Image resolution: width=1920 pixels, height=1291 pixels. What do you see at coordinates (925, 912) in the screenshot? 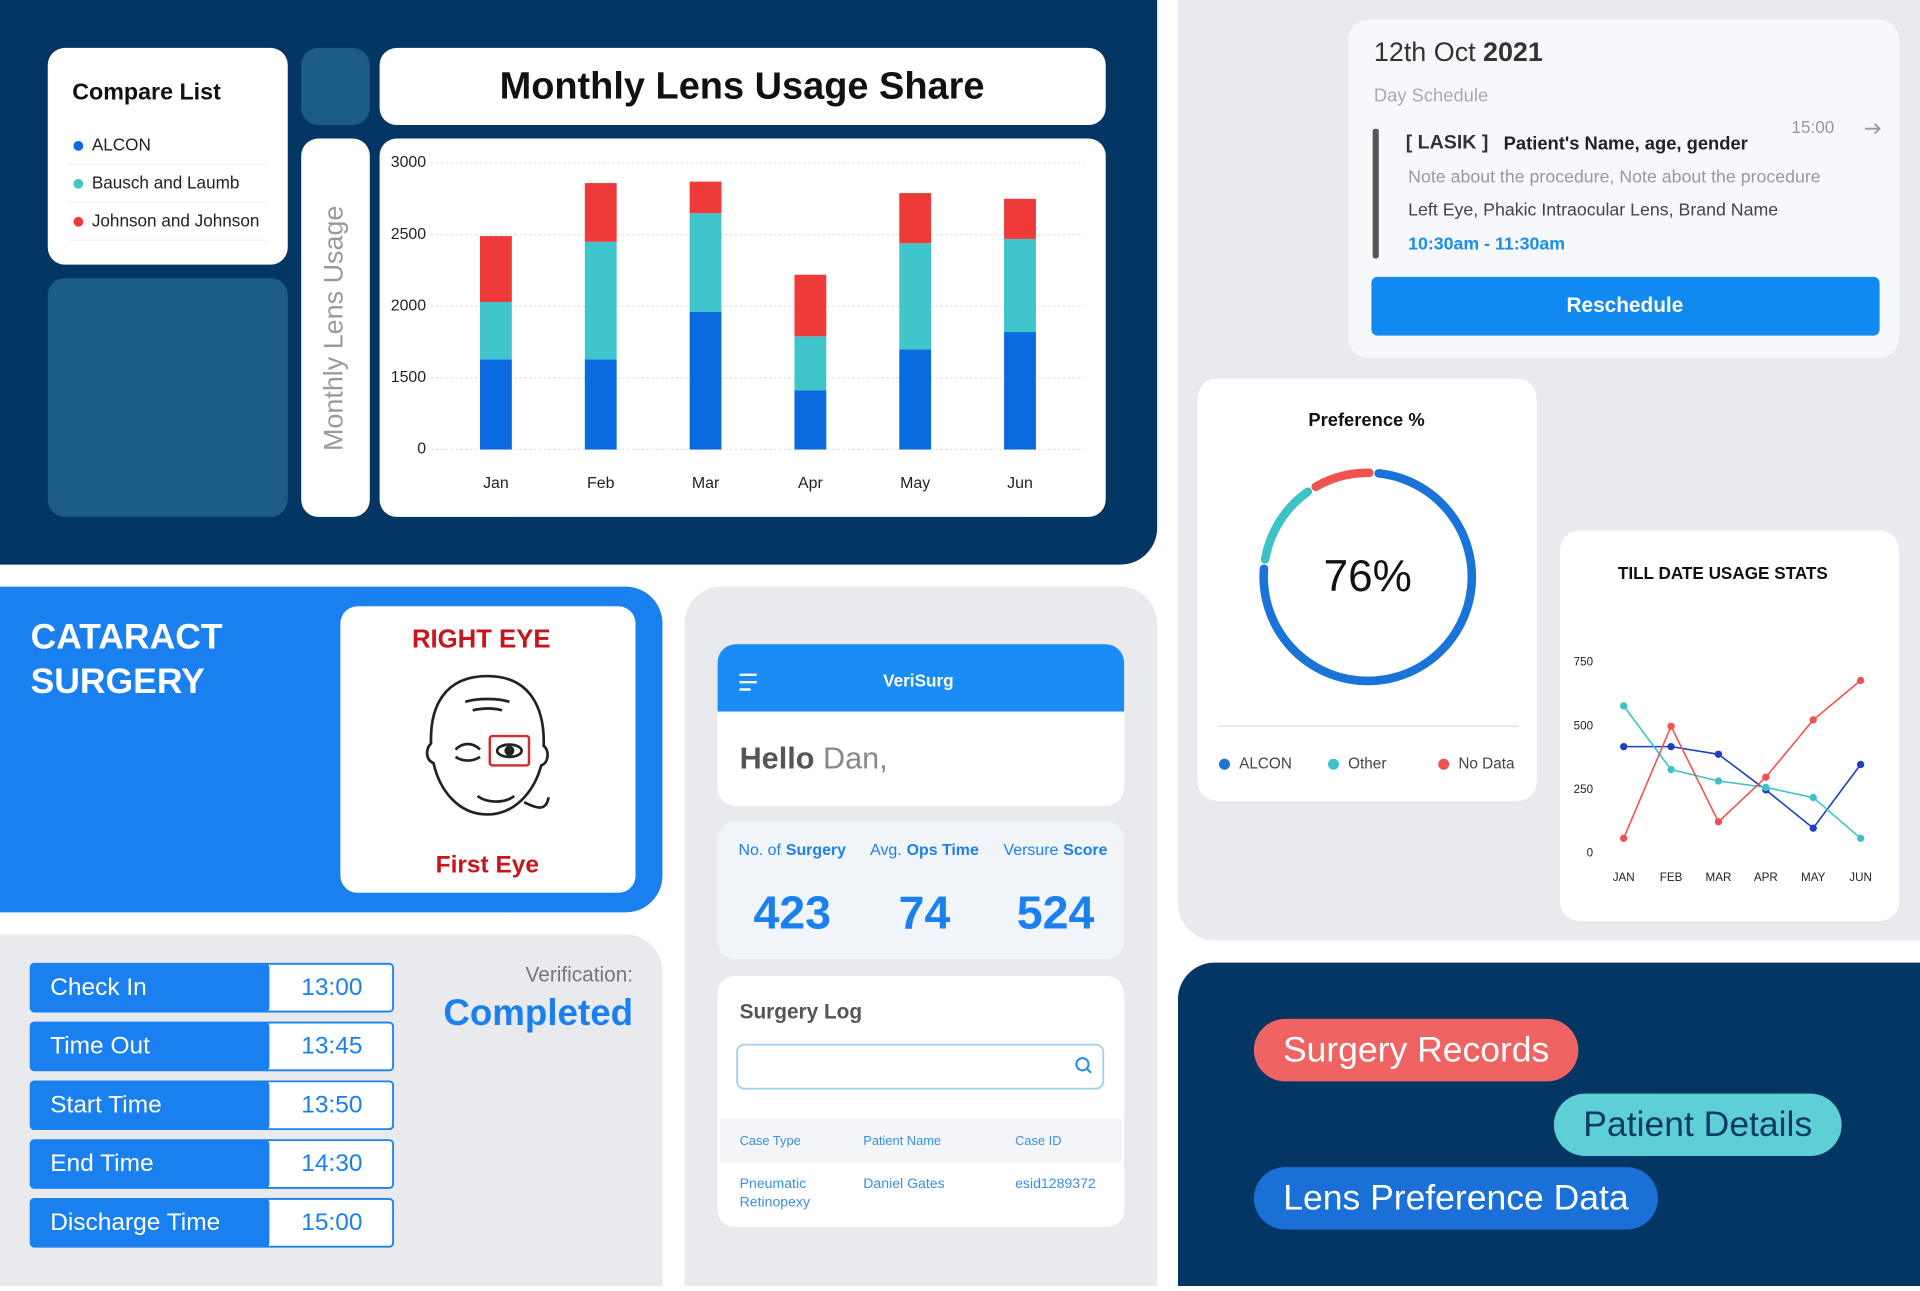
I see `stat-value: 74` at bounding box center [925, 912].